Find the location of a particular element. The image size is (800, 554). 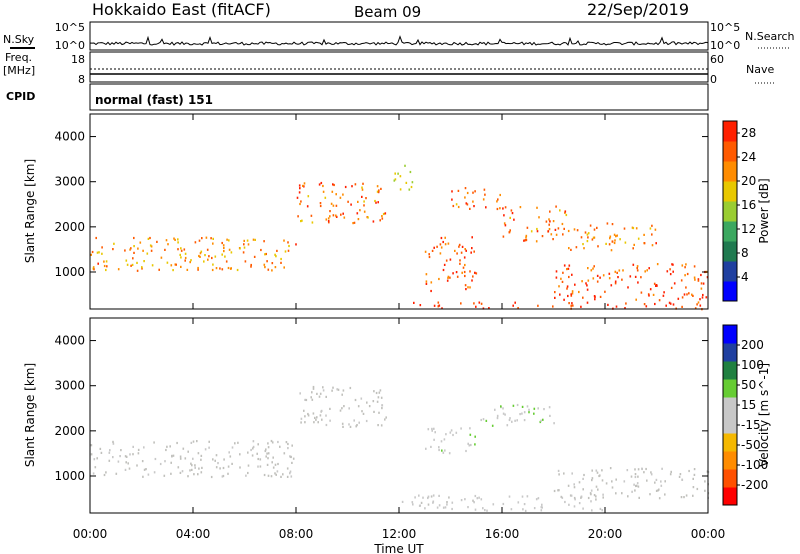

nsearch-label: N.Search is located at coordinates (770, 36).